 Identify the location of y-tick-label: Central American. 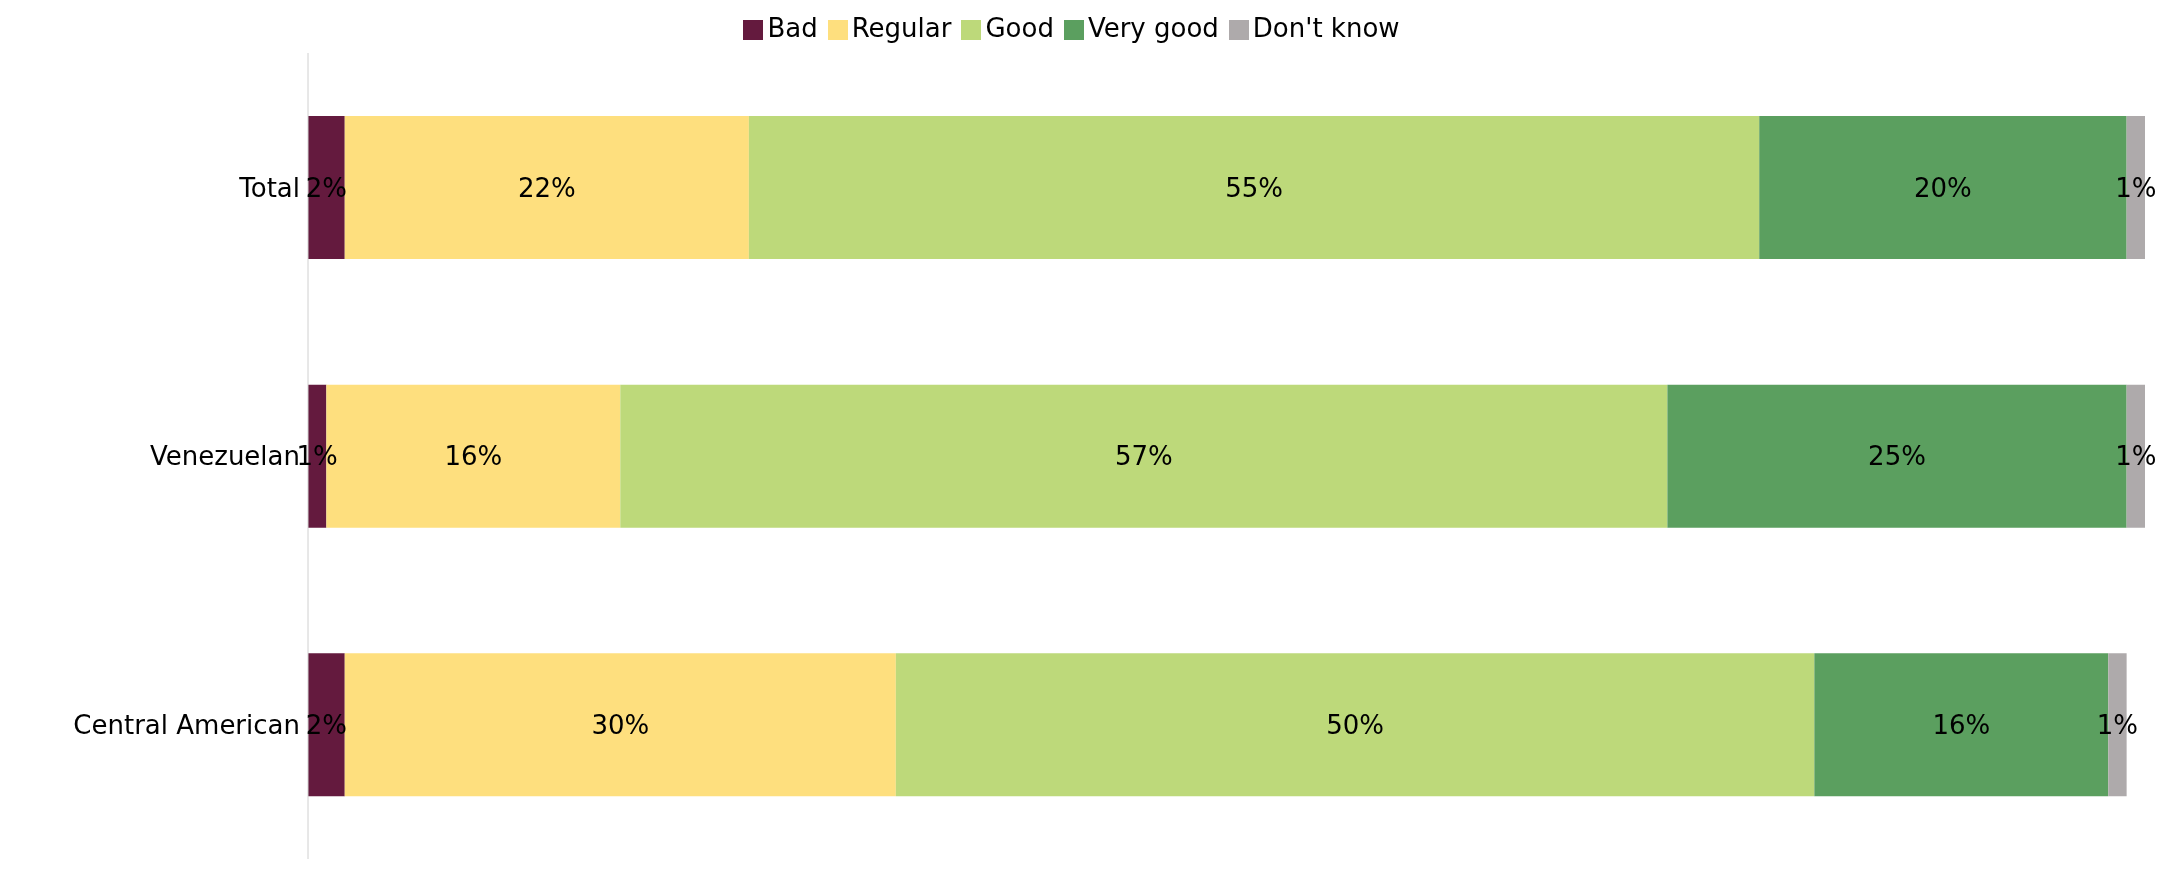
(186, 724).